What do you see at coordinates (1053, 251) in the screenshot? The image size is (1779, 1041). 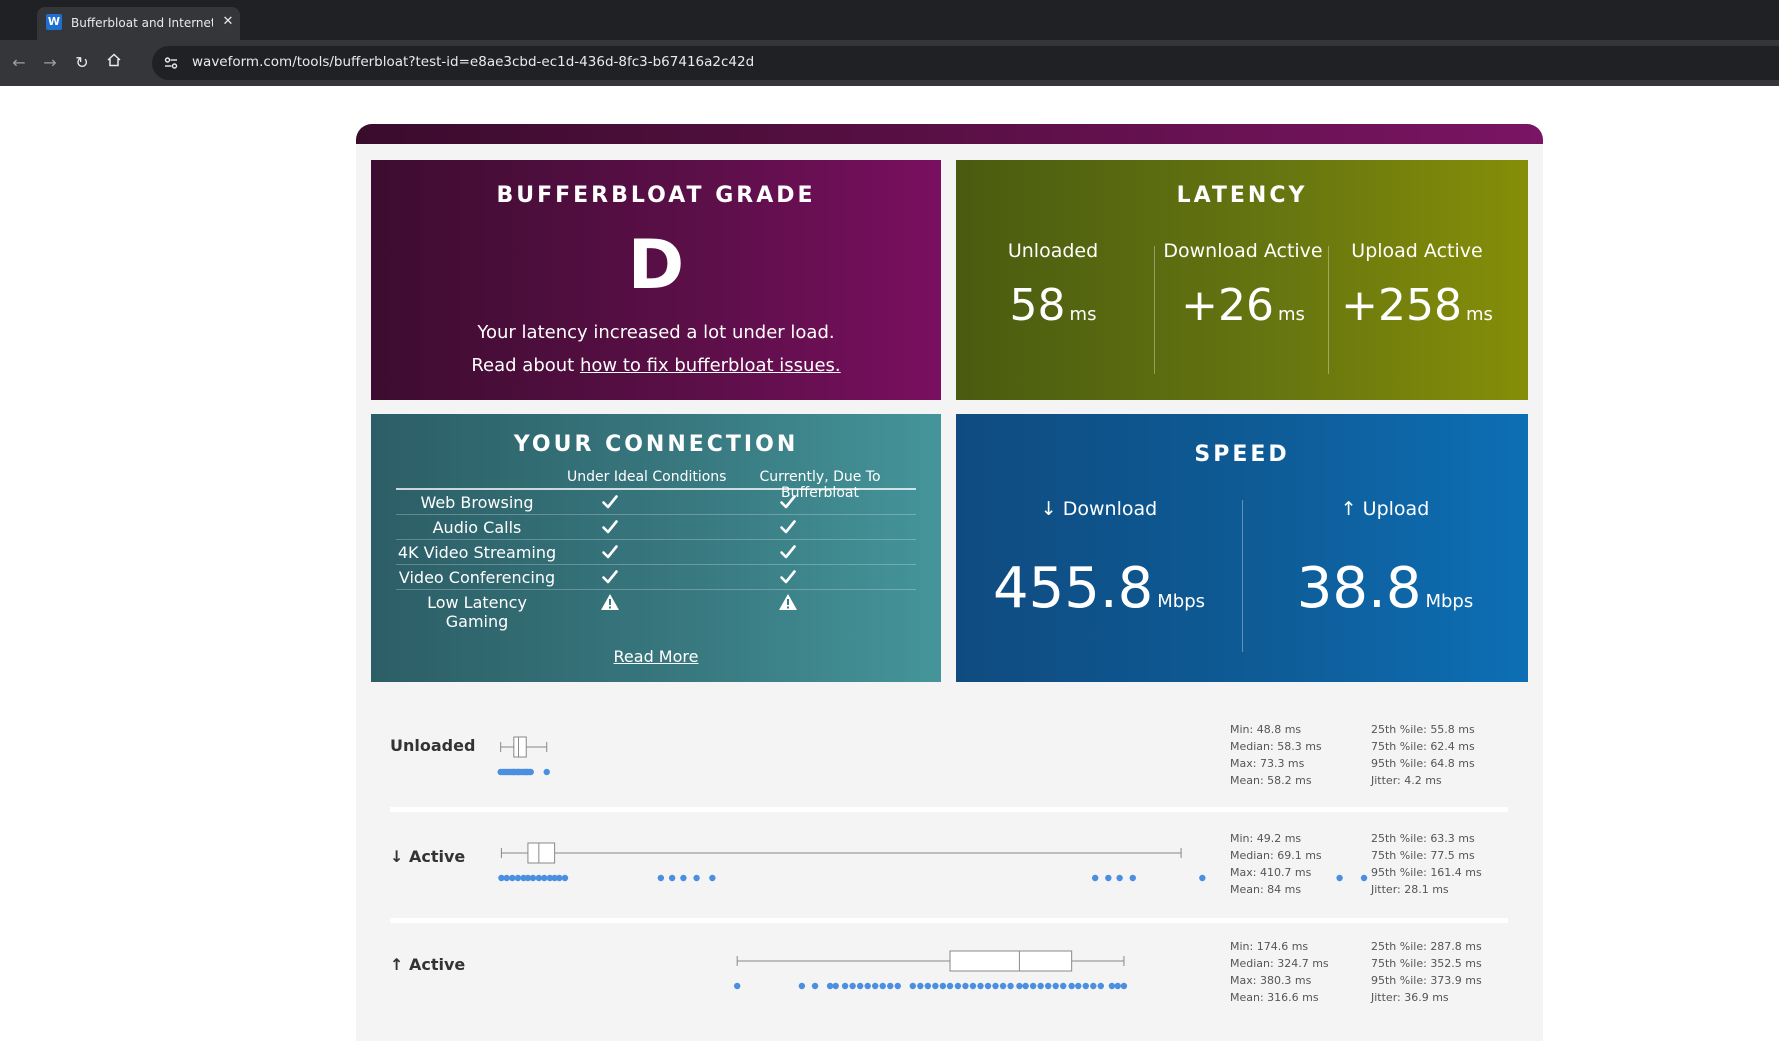 I see `latency-unloaded-label: Unloaded` at bounding box center [1053, 251].